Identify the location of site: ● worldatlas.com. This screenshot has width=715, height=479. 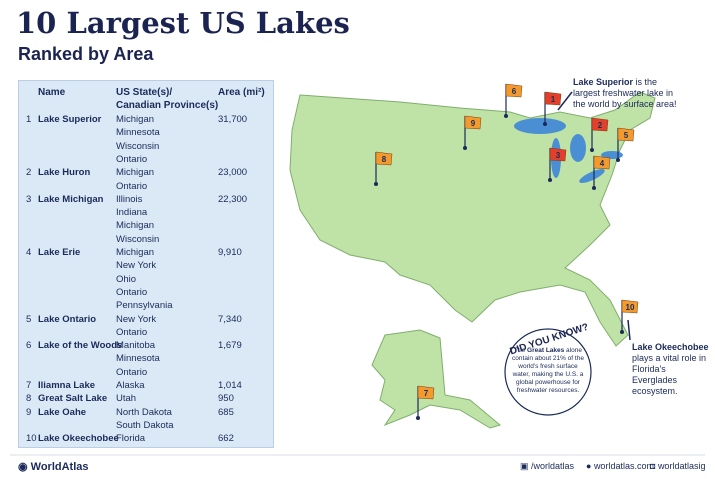
(620, 466).